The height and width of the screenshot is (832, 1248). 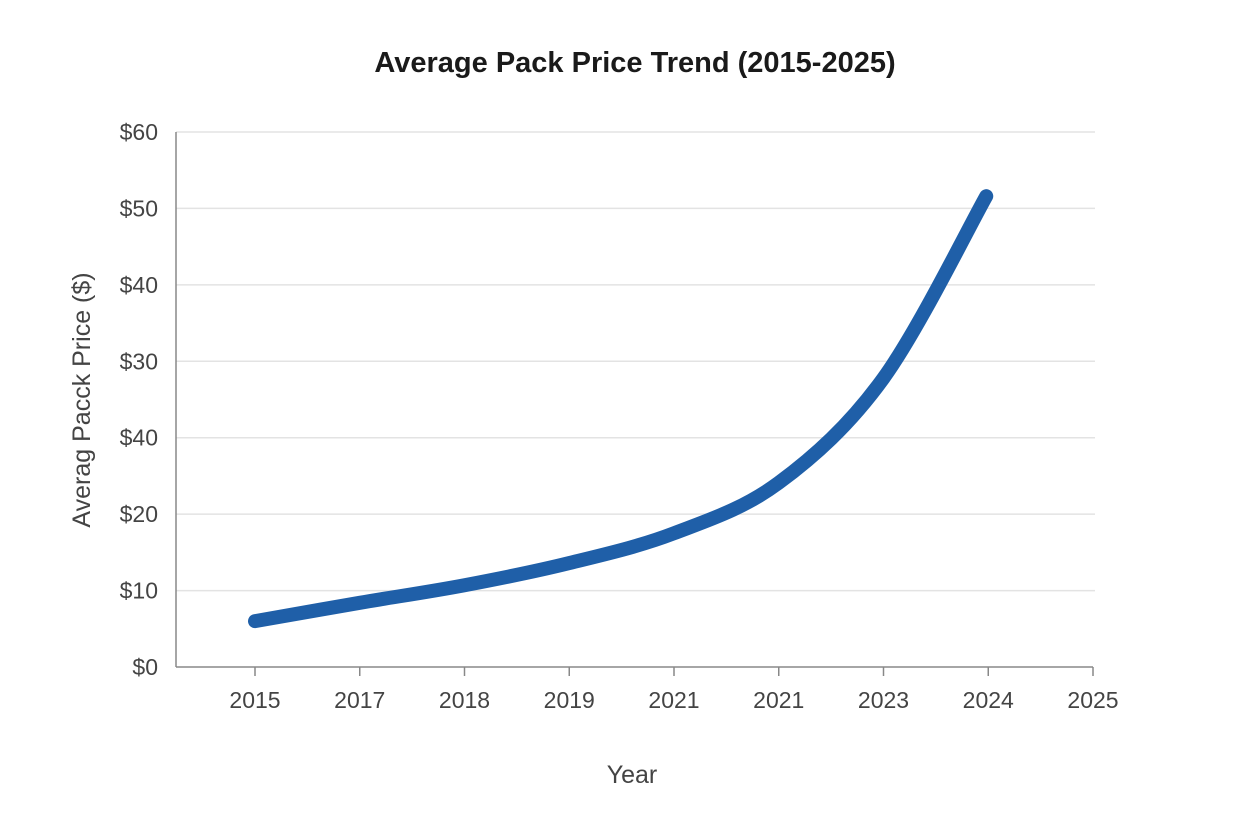 What do you see at coordinates (139, 514) in the screenshot?
I see `y-tick-label: $20` at bounding box center [139, 514].